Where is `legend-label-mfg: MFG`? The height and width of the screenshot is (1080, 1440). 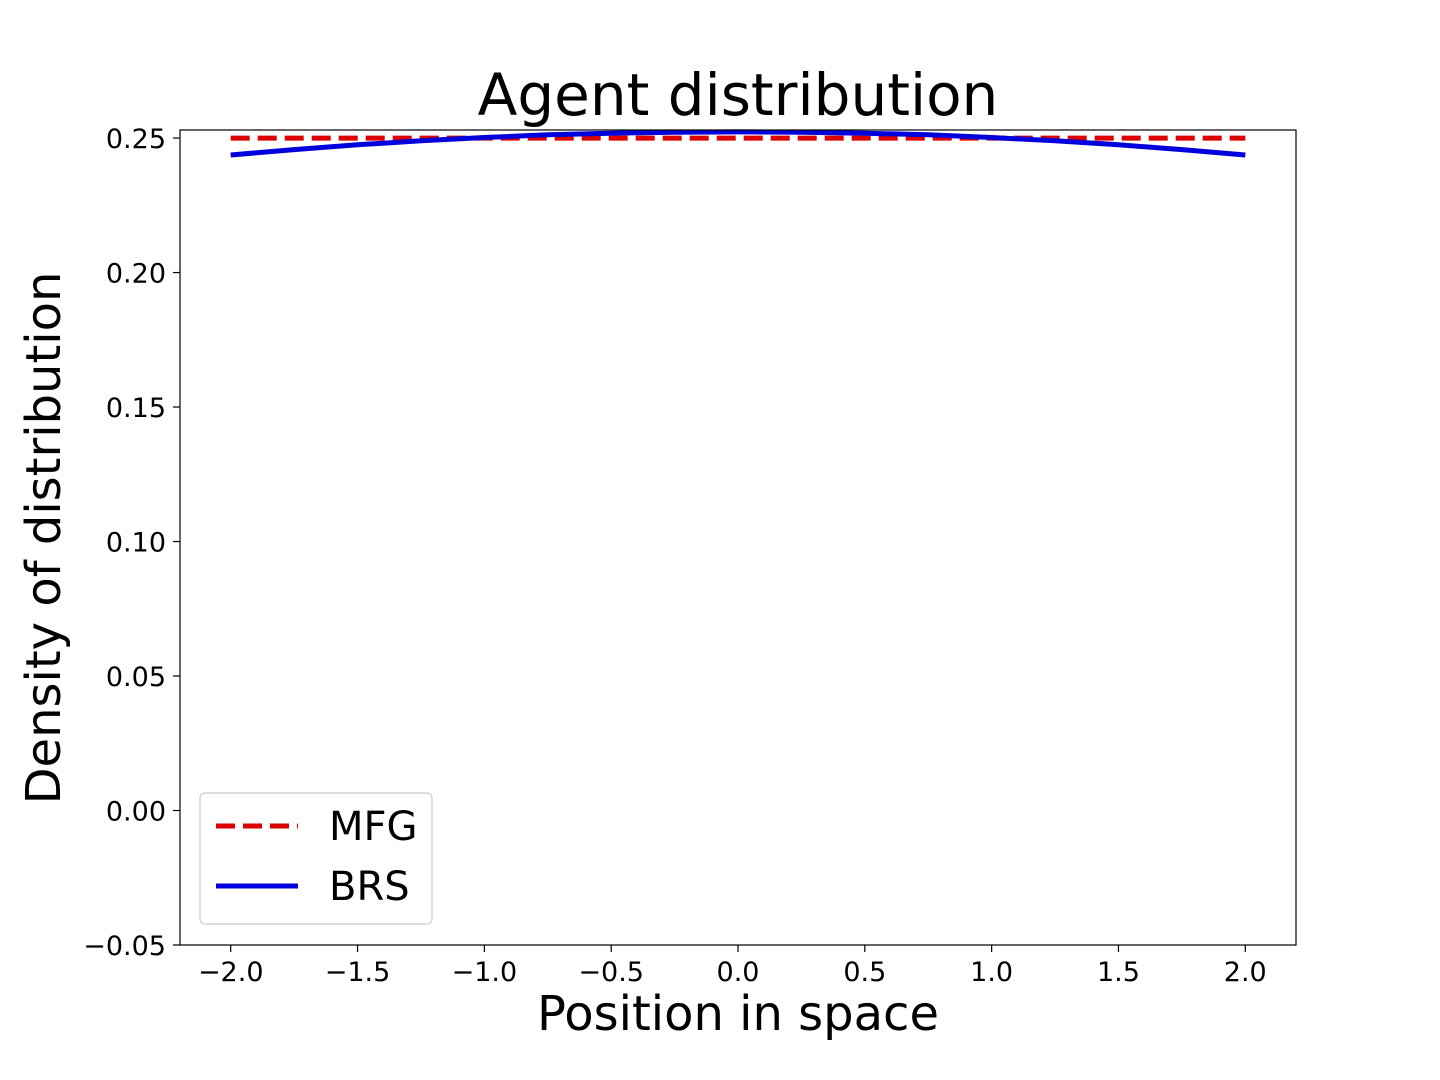
legend-label-mfg: MFG is located at coordinates (373, 827).